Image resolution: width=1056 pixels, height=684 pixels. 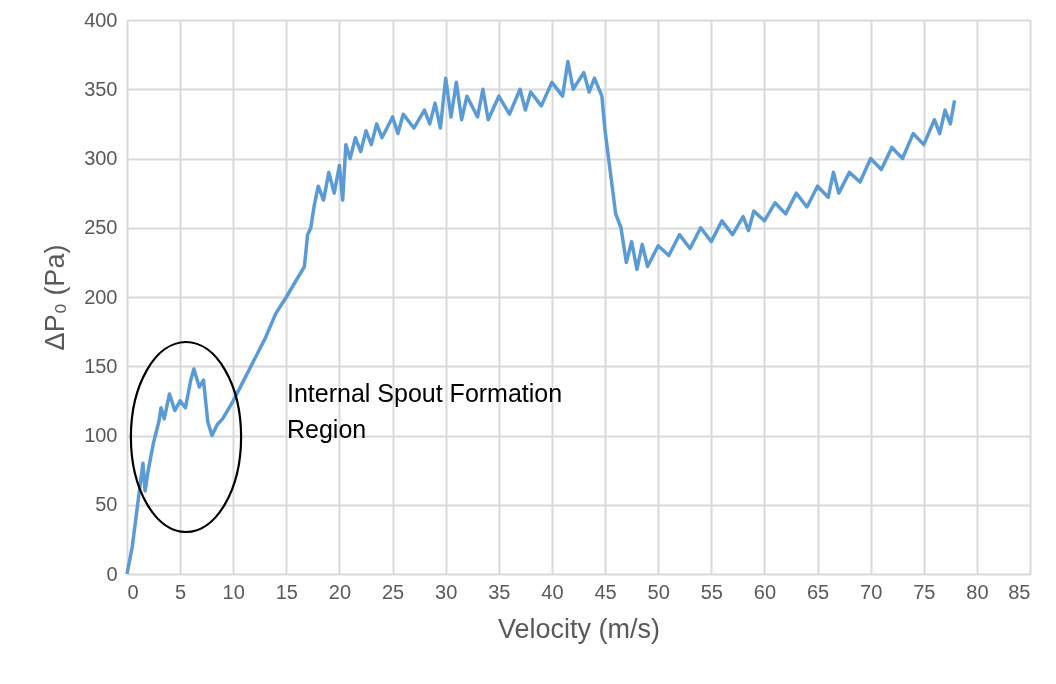 I want to click on y-tick-label: 400, so click(x=101, y=19).